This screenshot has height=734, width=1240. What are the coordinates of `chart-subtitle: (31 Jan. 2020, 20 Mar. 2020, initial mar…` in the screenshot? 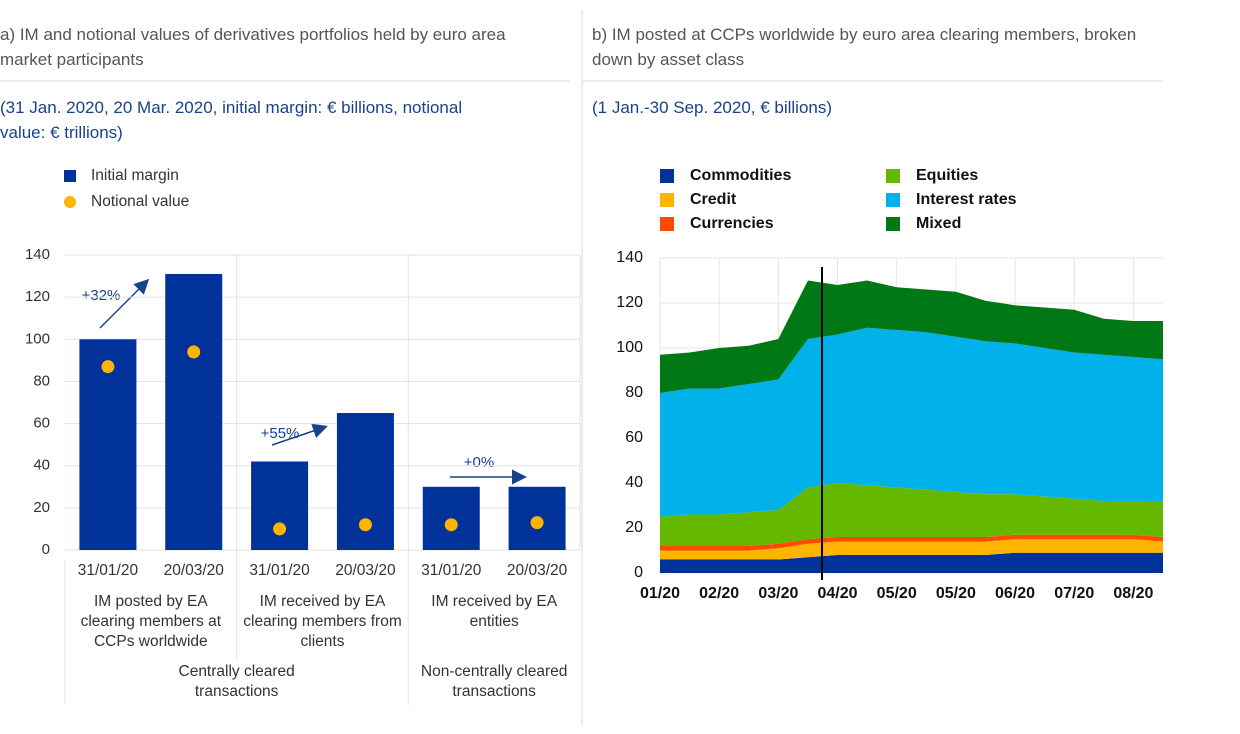 It's located at (231, 120).